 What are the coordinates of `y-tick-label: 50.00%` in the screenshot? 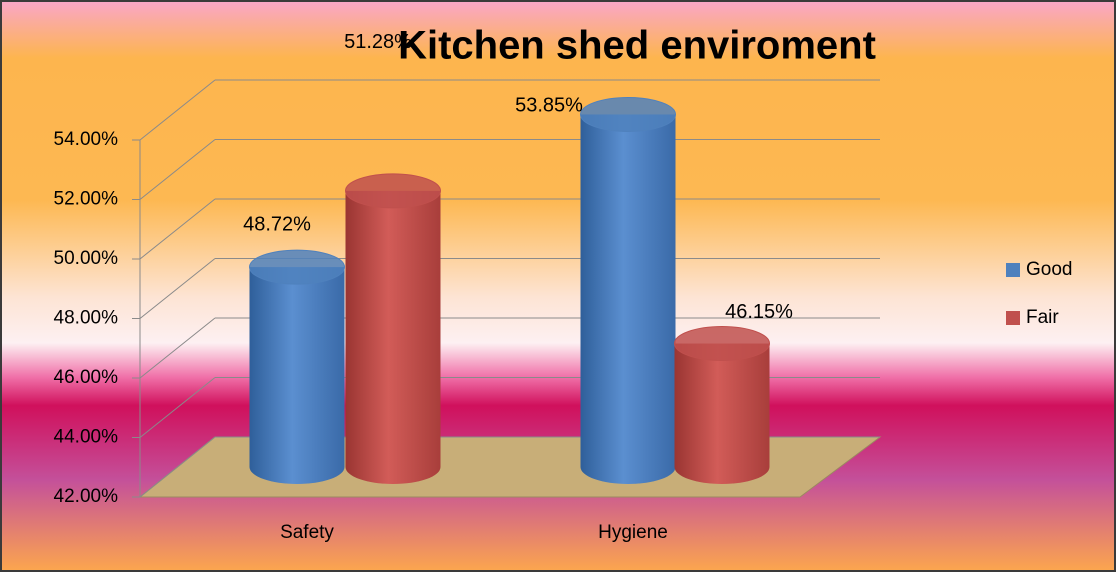 It's located at (86, 258).